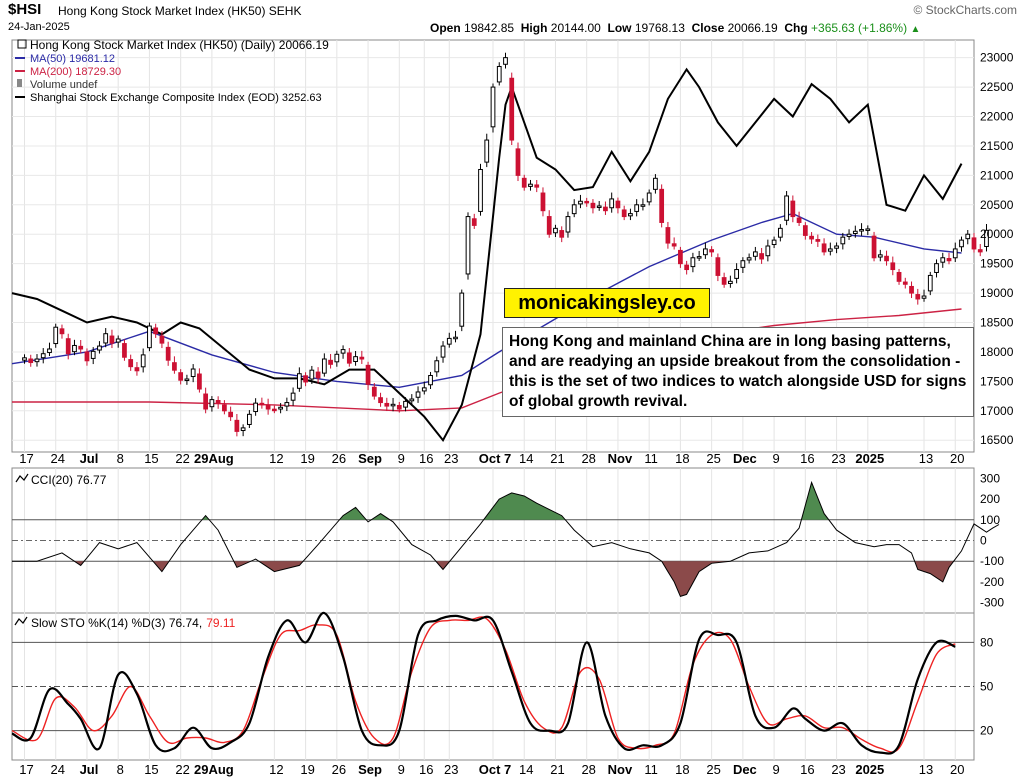  Describe the element at coordinates (997, 117) in the screenshot. I see `price-y-tick-label: 22000` at that location.